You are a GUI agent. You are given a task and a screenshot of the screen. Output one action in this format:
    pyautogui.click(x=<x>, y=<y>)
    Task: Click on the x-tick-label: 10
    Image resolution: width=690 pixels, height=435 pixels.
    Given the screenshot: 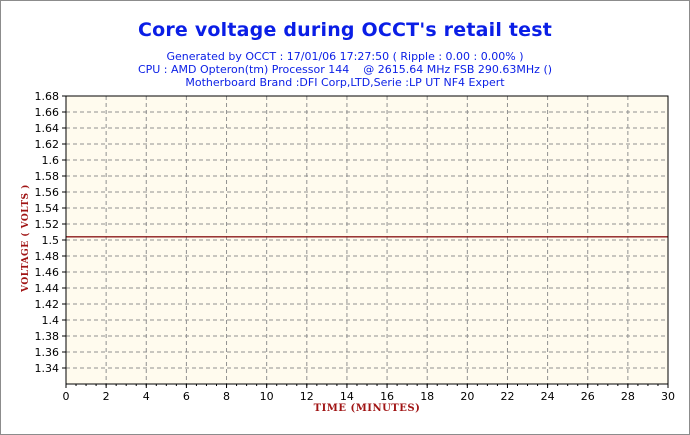 What is the action you would take?
    pyautogui.click(x=267, y=396)
    